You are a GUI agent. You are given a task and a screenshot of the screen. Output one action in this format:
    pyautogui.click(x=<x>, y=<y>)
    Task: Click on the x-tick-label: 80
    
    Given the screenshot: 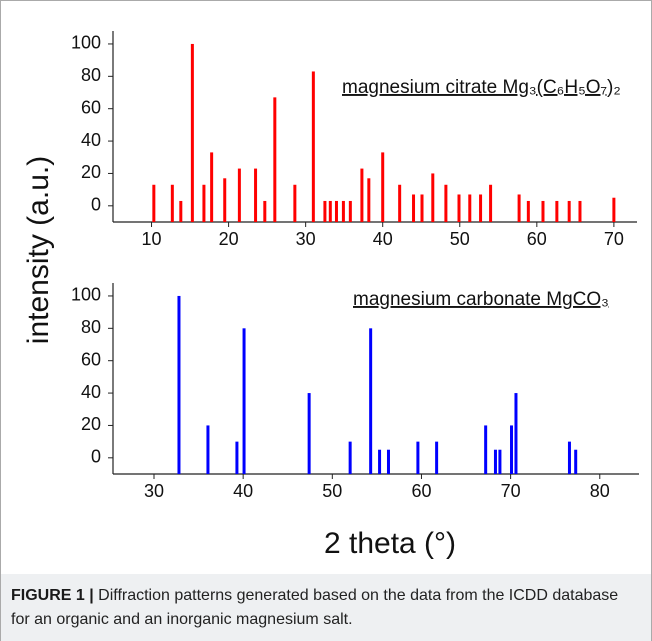 What is the action you would take?
    pyautogui.click(x=600, y=491)
    